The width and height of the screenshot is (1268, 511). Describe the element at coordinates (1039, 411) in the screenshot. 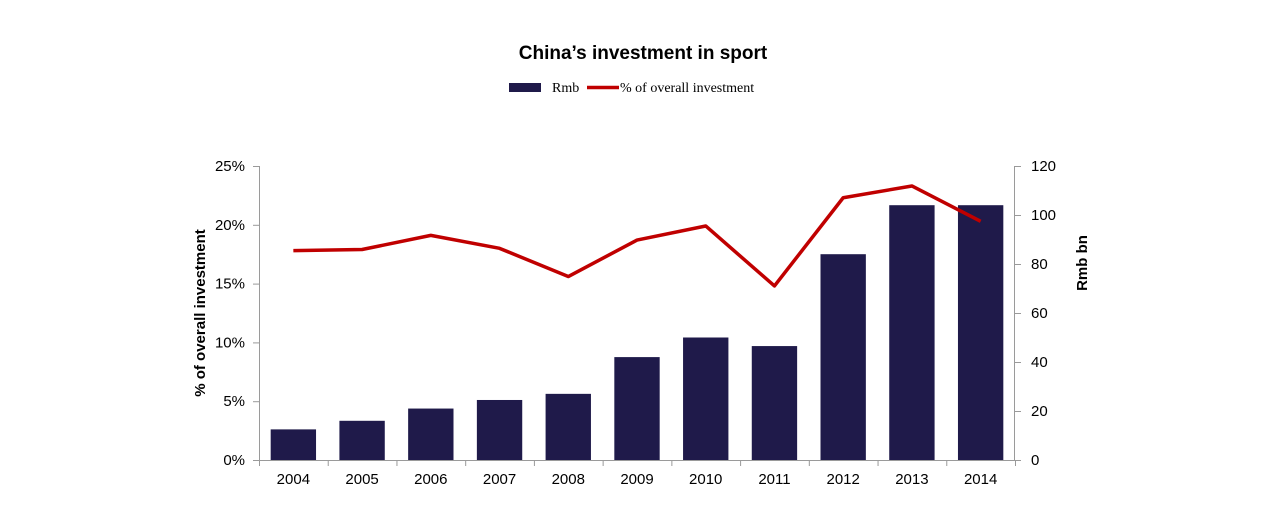

I see `right-tick-label: 20` at that location.